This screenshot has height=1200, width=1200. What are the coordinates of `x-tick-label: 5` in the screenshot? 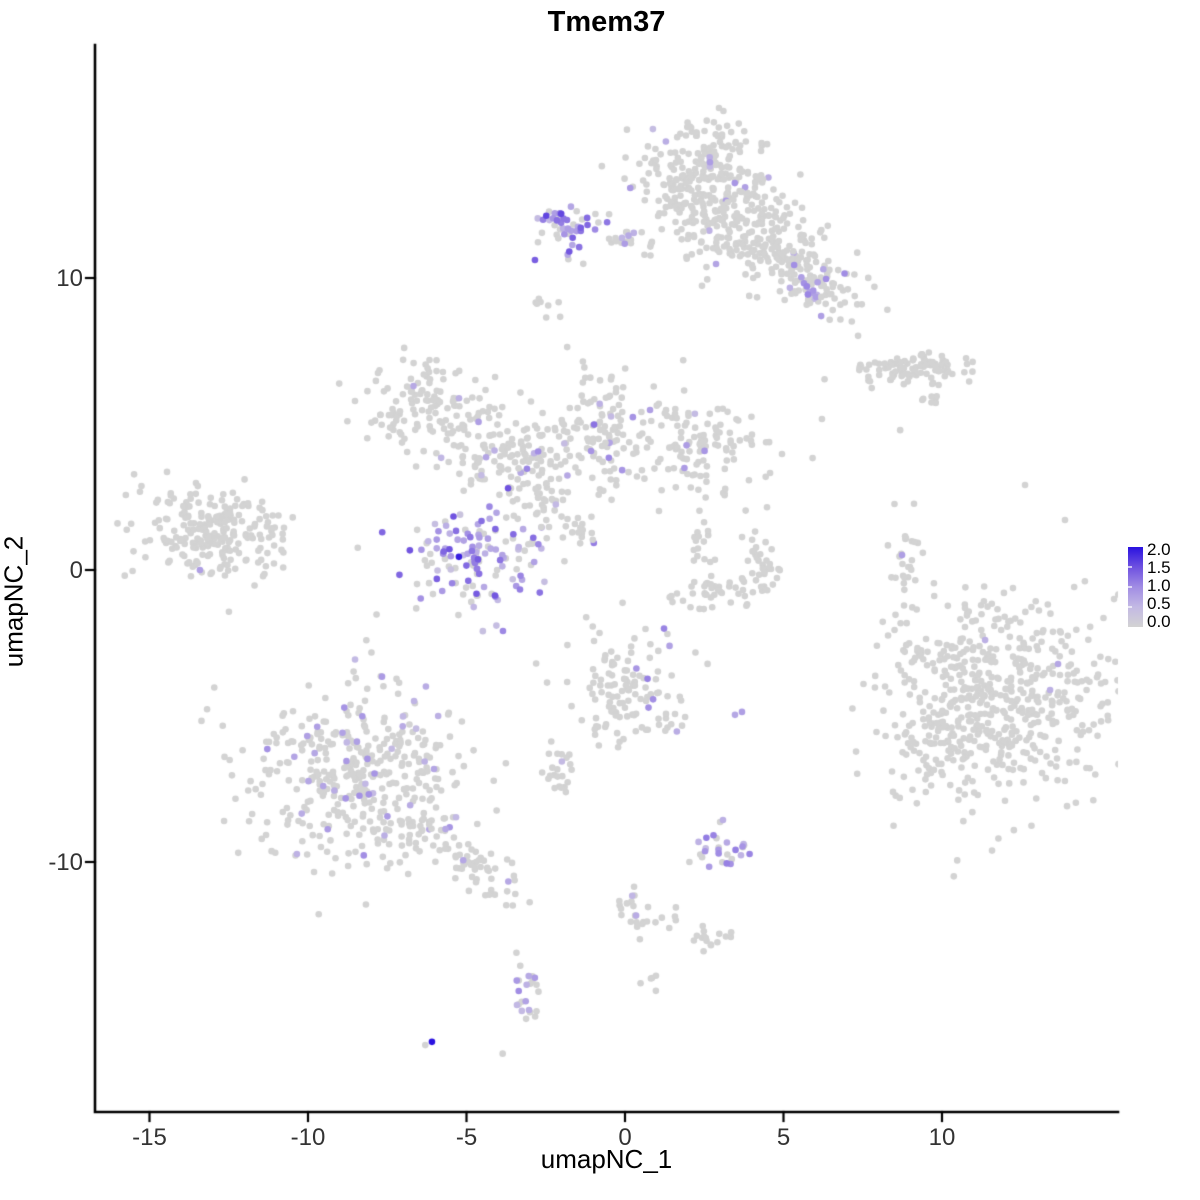 It's located at (783, 1137).